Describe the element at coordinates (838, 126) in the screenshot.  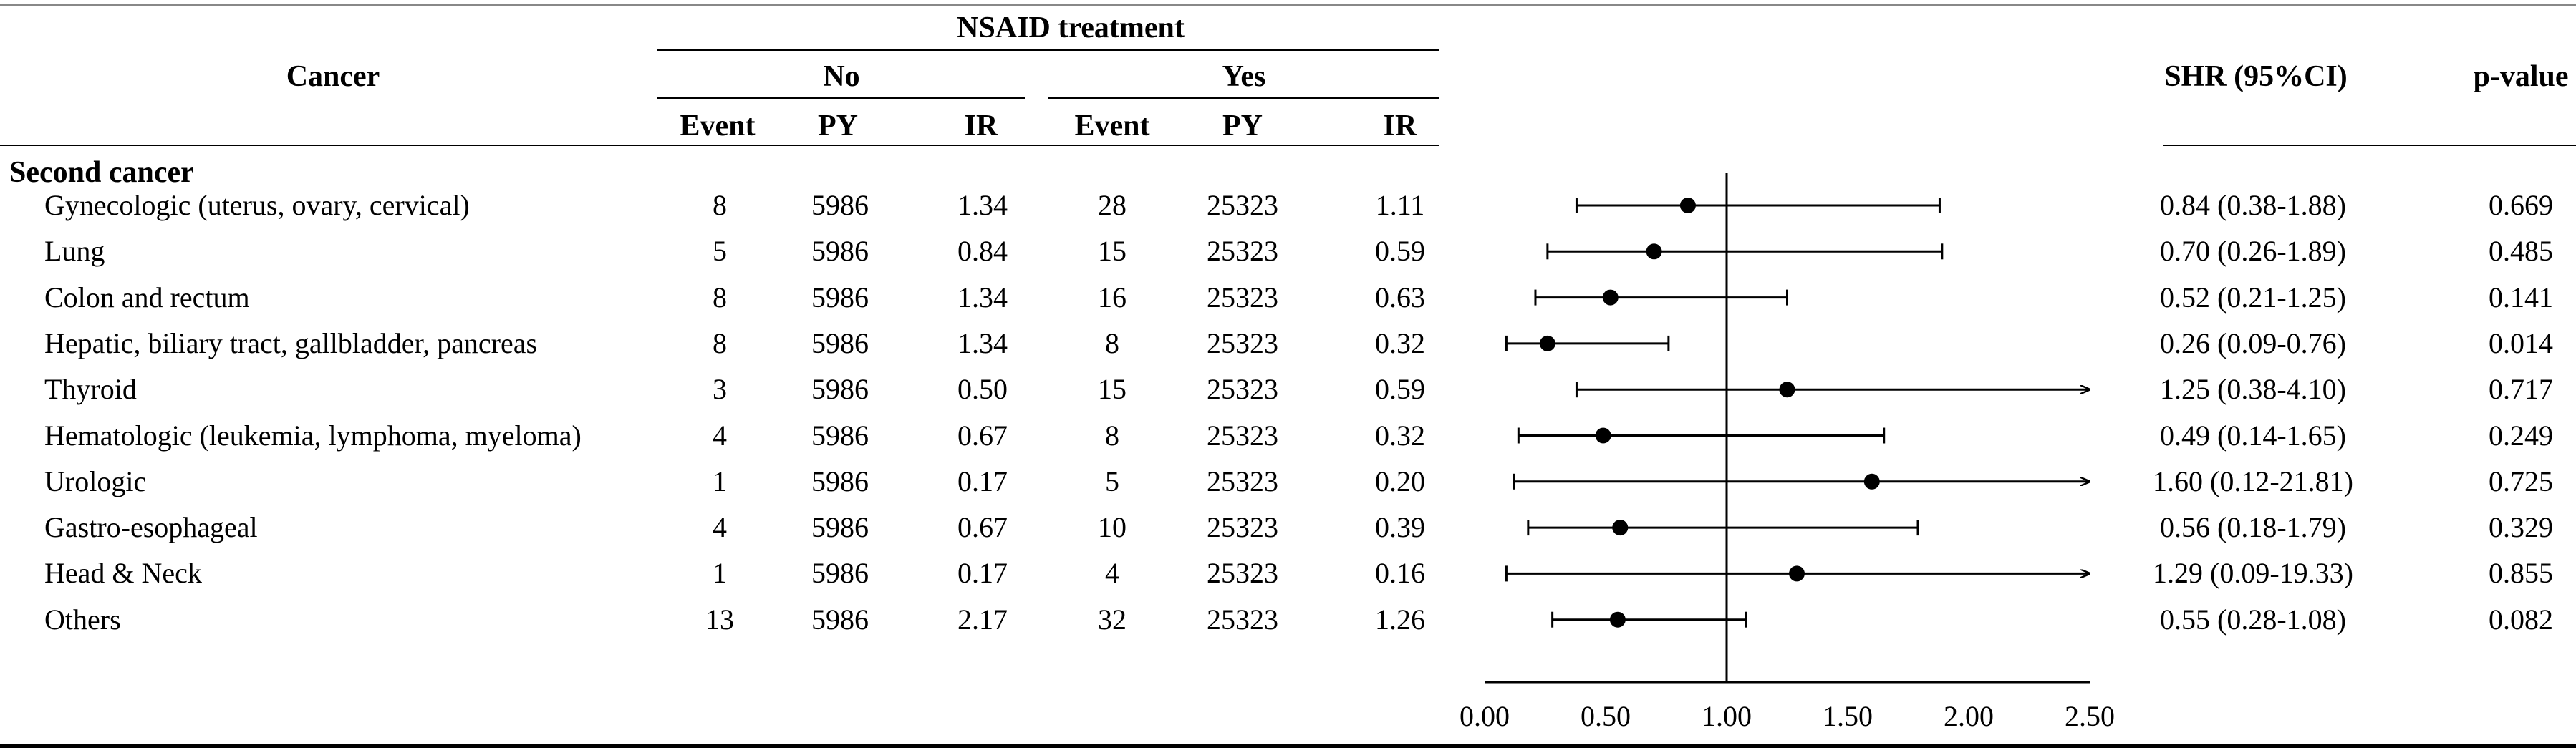
I see `no-py-header: PY` at that location.